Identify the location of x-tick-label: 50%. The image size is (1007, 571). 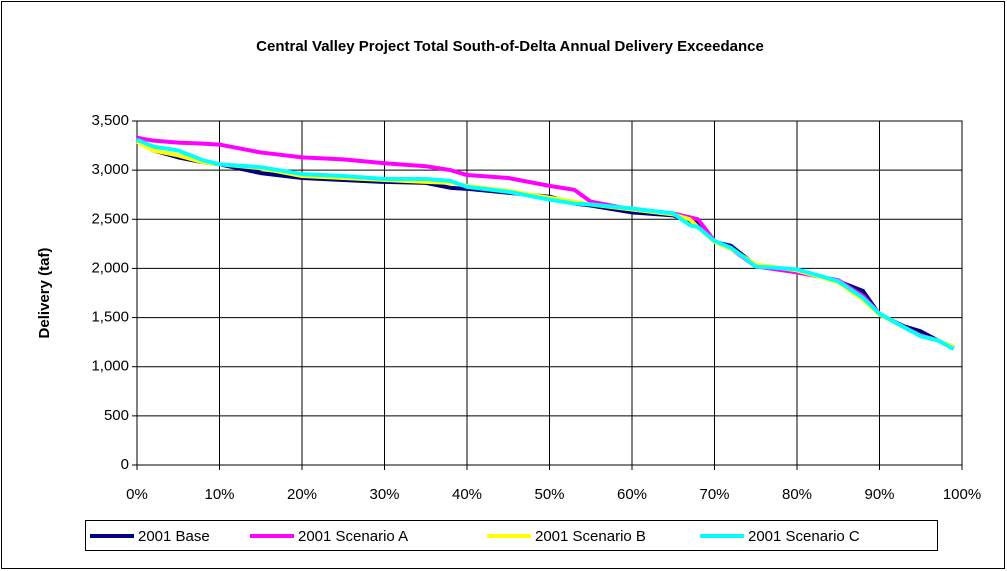
(549, 494).